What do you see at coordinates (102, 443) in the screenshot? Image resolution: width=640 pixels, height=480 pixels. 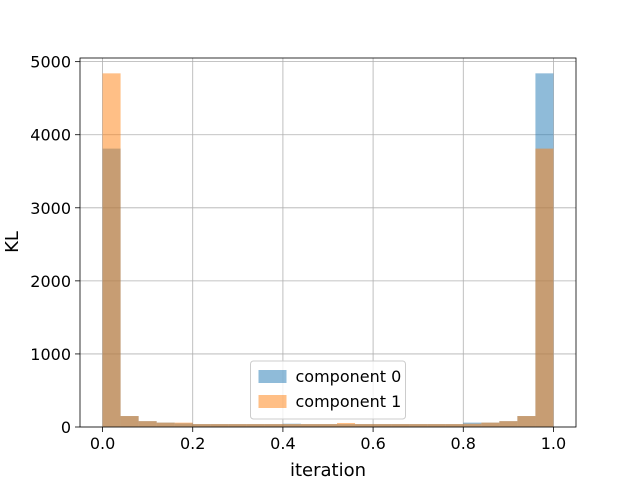 I see `x-tick-label: 0.0` at bounding box center [102, 443].